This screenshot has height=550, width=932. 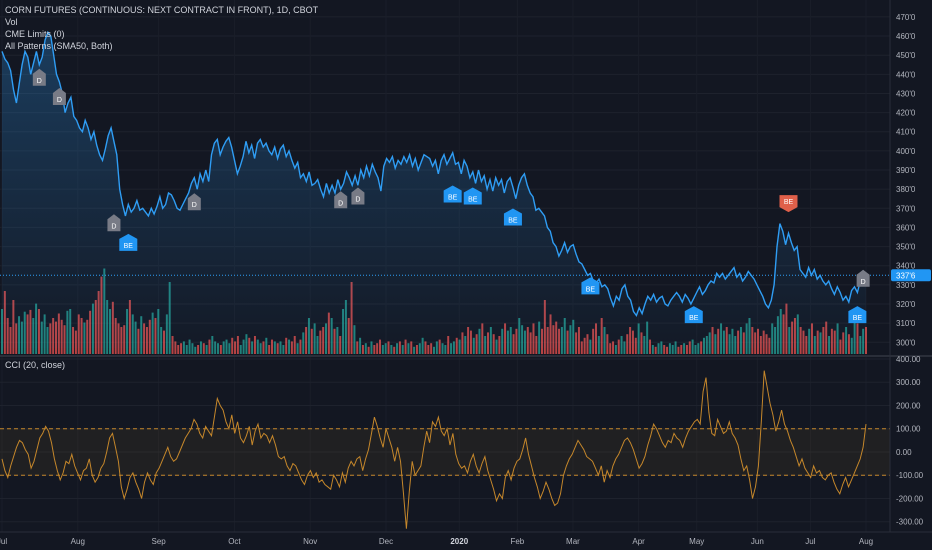 I want to click on price-tick-label: 420'0, so click(x=906, y=113).